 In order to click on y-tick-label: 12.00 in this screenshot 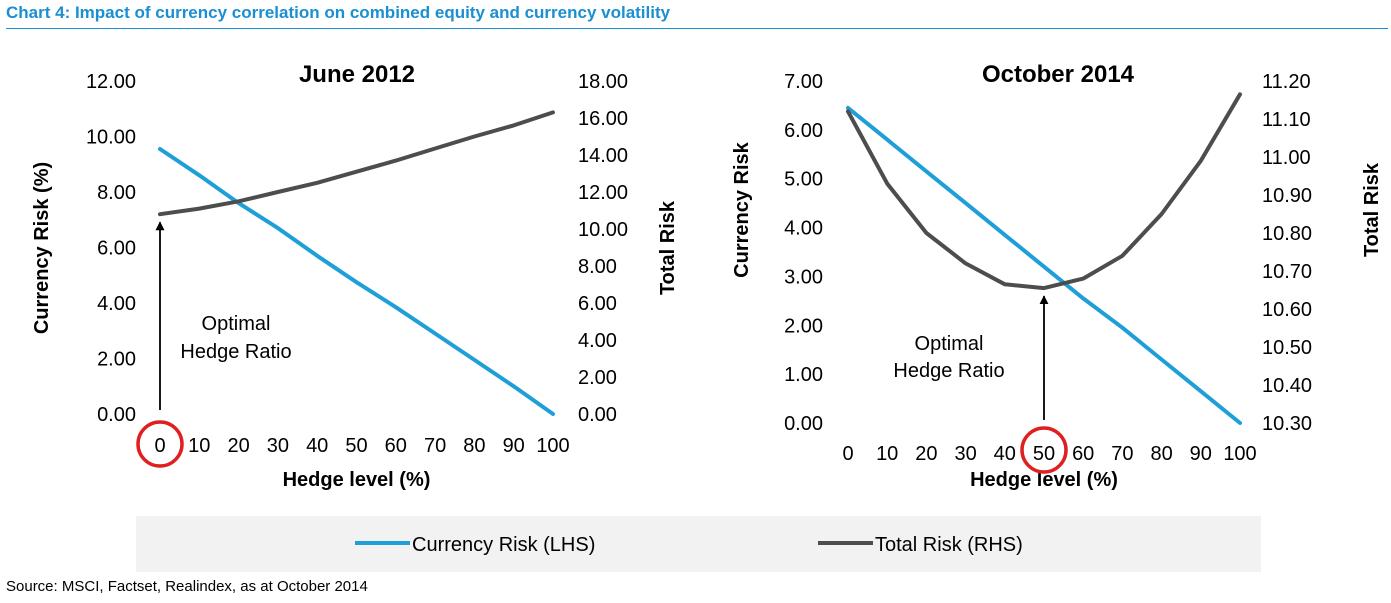, I will do `click(111, 82)`.